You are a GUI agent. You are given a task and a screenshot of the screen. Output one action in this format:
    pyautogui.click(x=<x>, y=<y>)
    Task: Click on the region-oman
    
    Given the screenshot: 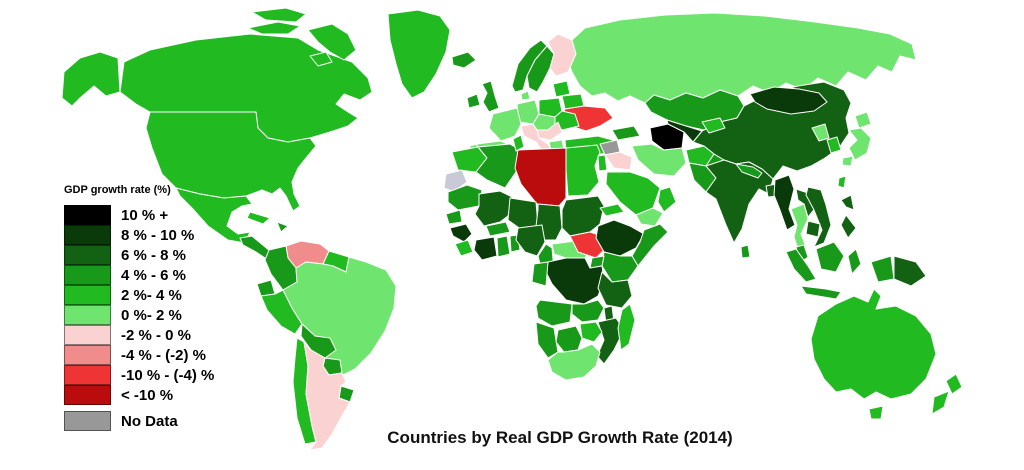 What is the action you would take?
    pyautogui.click(x=667, y=199)
    